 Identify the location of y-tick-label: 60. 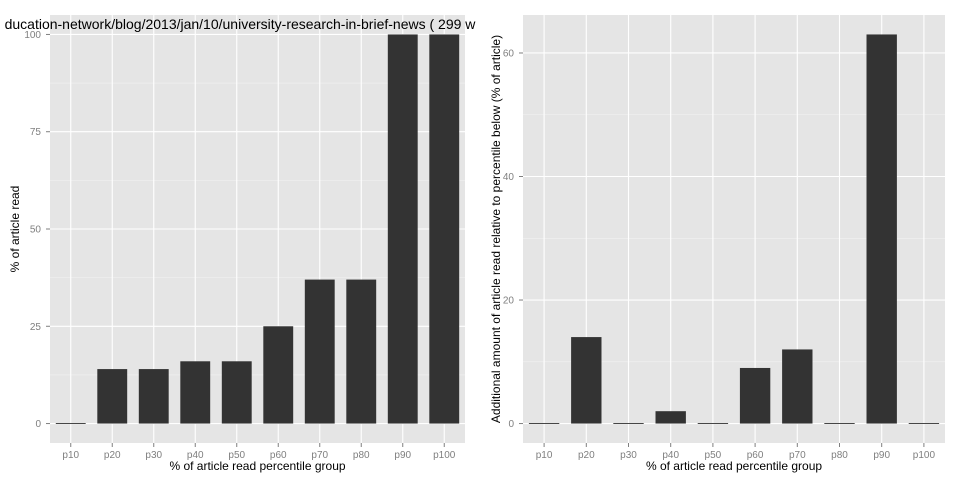
(509, 53).